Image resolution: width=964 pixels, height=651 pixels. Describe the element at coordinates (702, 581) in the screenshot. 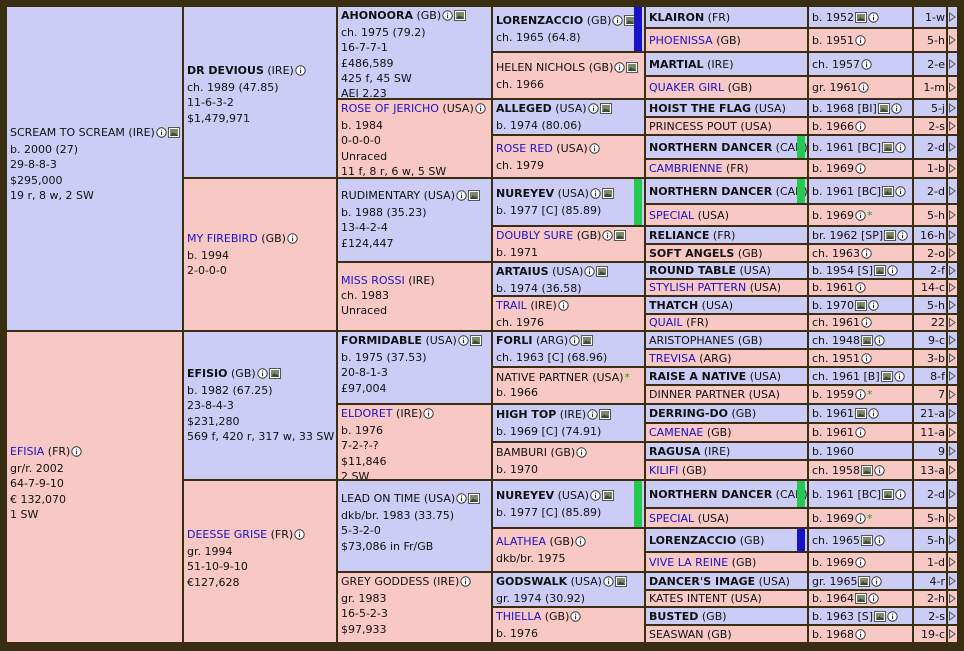

I see `horse-name-link: DANCER'S IMAGE` at that location.